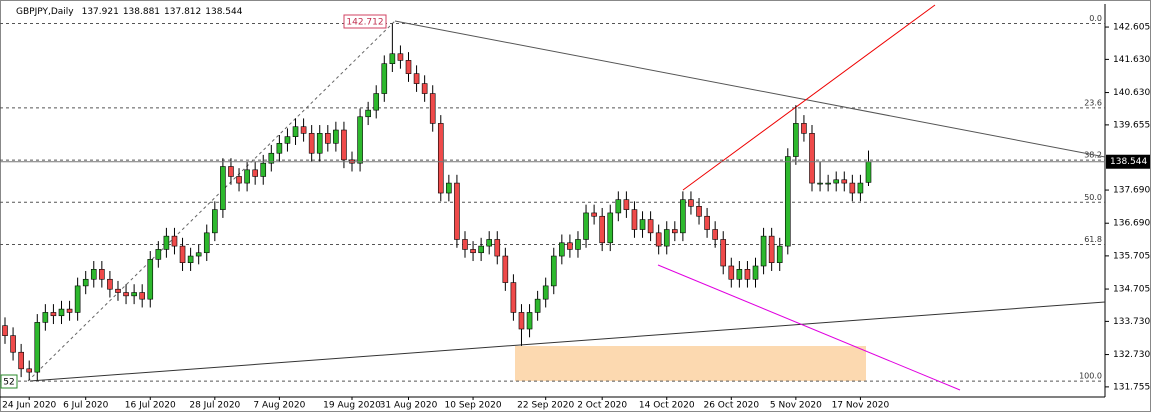 The image size is (1151, 412). I want to click on x-tick-label: 5 Nov 2020, so click(796, 406).